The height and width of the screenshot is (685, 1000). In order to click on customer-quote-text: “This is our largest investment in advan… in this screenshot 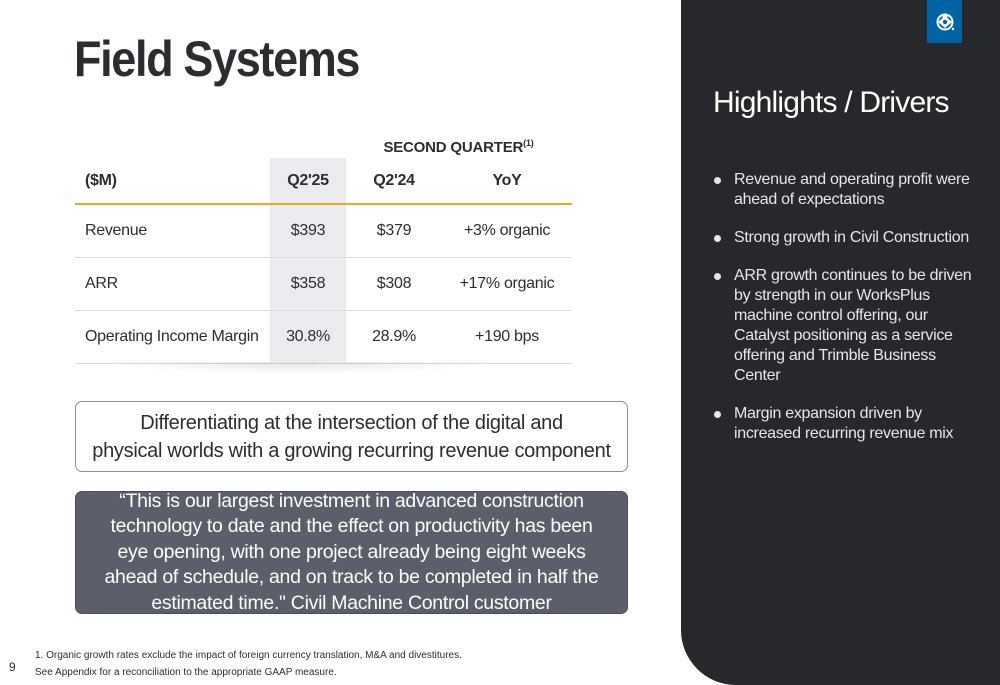, I will do `click(351, 551)`.